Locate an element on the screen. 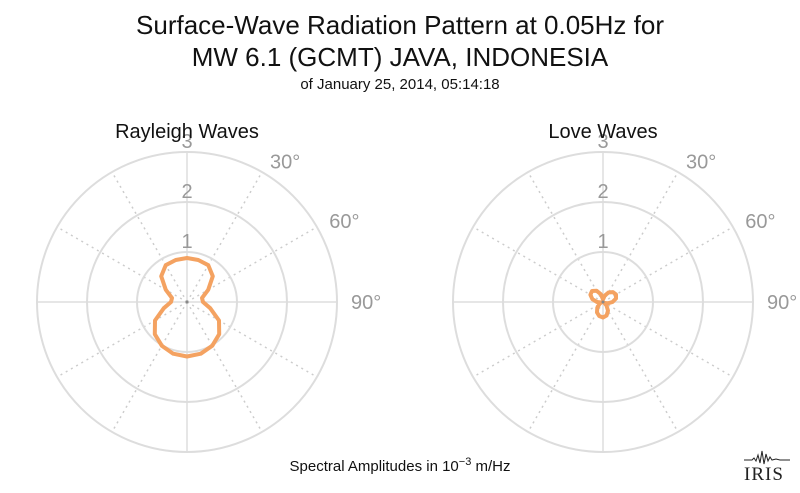 This screenshot has height=493, width=800. love-angle-label: 60° is located at coordinates (760, 222).